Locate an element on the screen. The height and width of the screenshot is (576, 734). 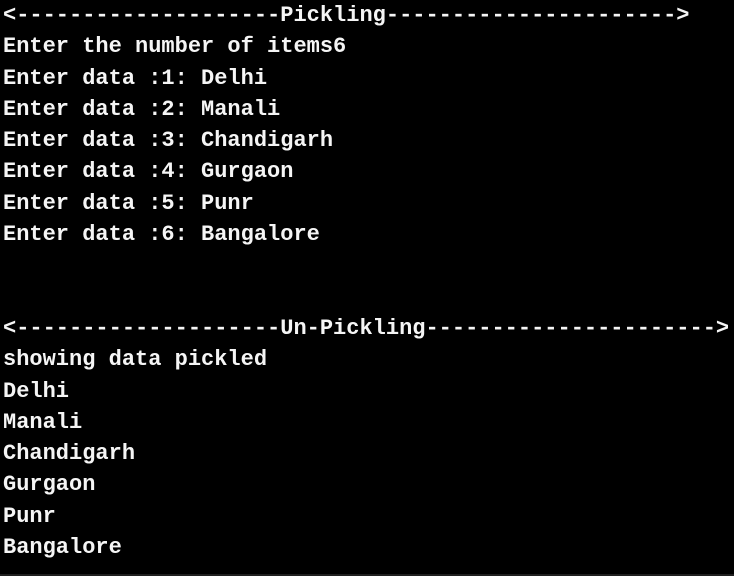
enter-data-line-6: Enter data :6: Bangalore is located at coordinates (161, 235).